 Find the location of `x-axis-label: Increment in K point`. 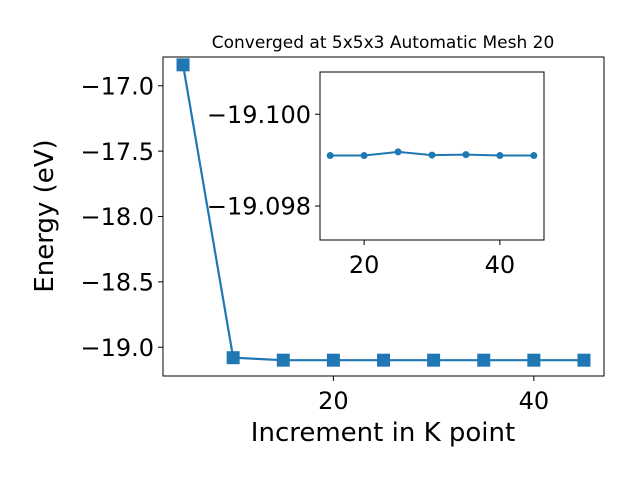

x-axis-label: Increment in K point is located at coordinates (383, 433).